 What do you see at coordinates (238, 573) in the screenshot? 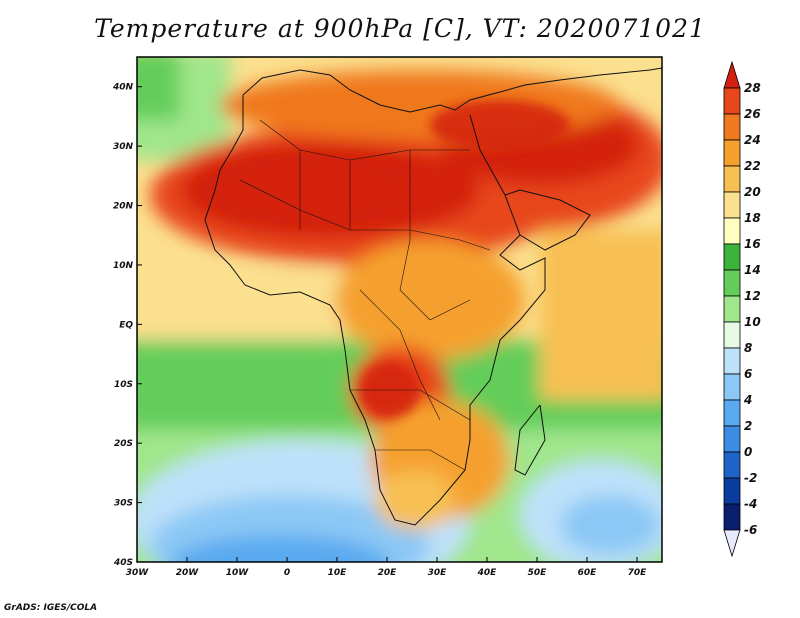
I see `lon-label: 10W` at bounding box center [238, 573].